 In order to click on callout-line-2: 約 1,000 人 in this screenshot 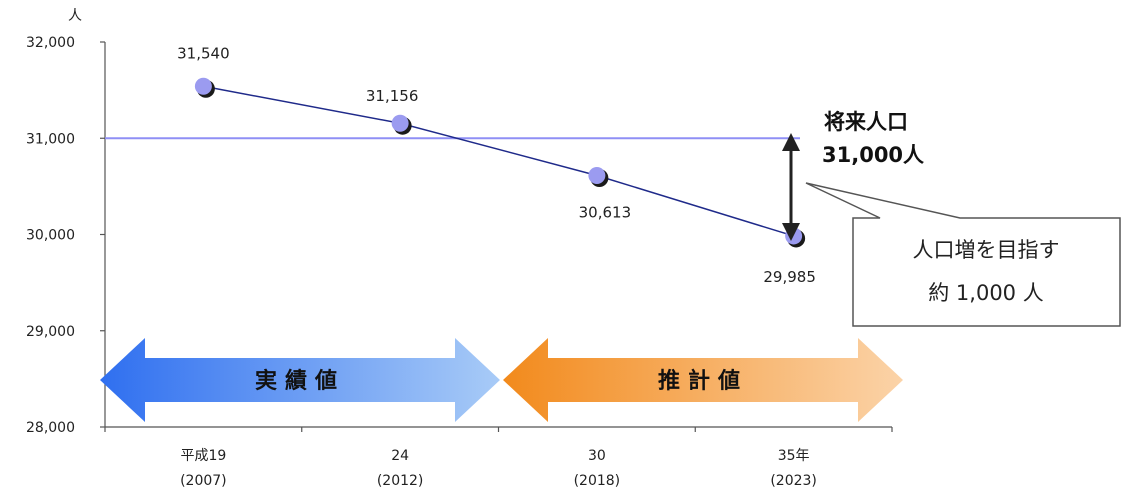, I will do `click(985, 293)`.